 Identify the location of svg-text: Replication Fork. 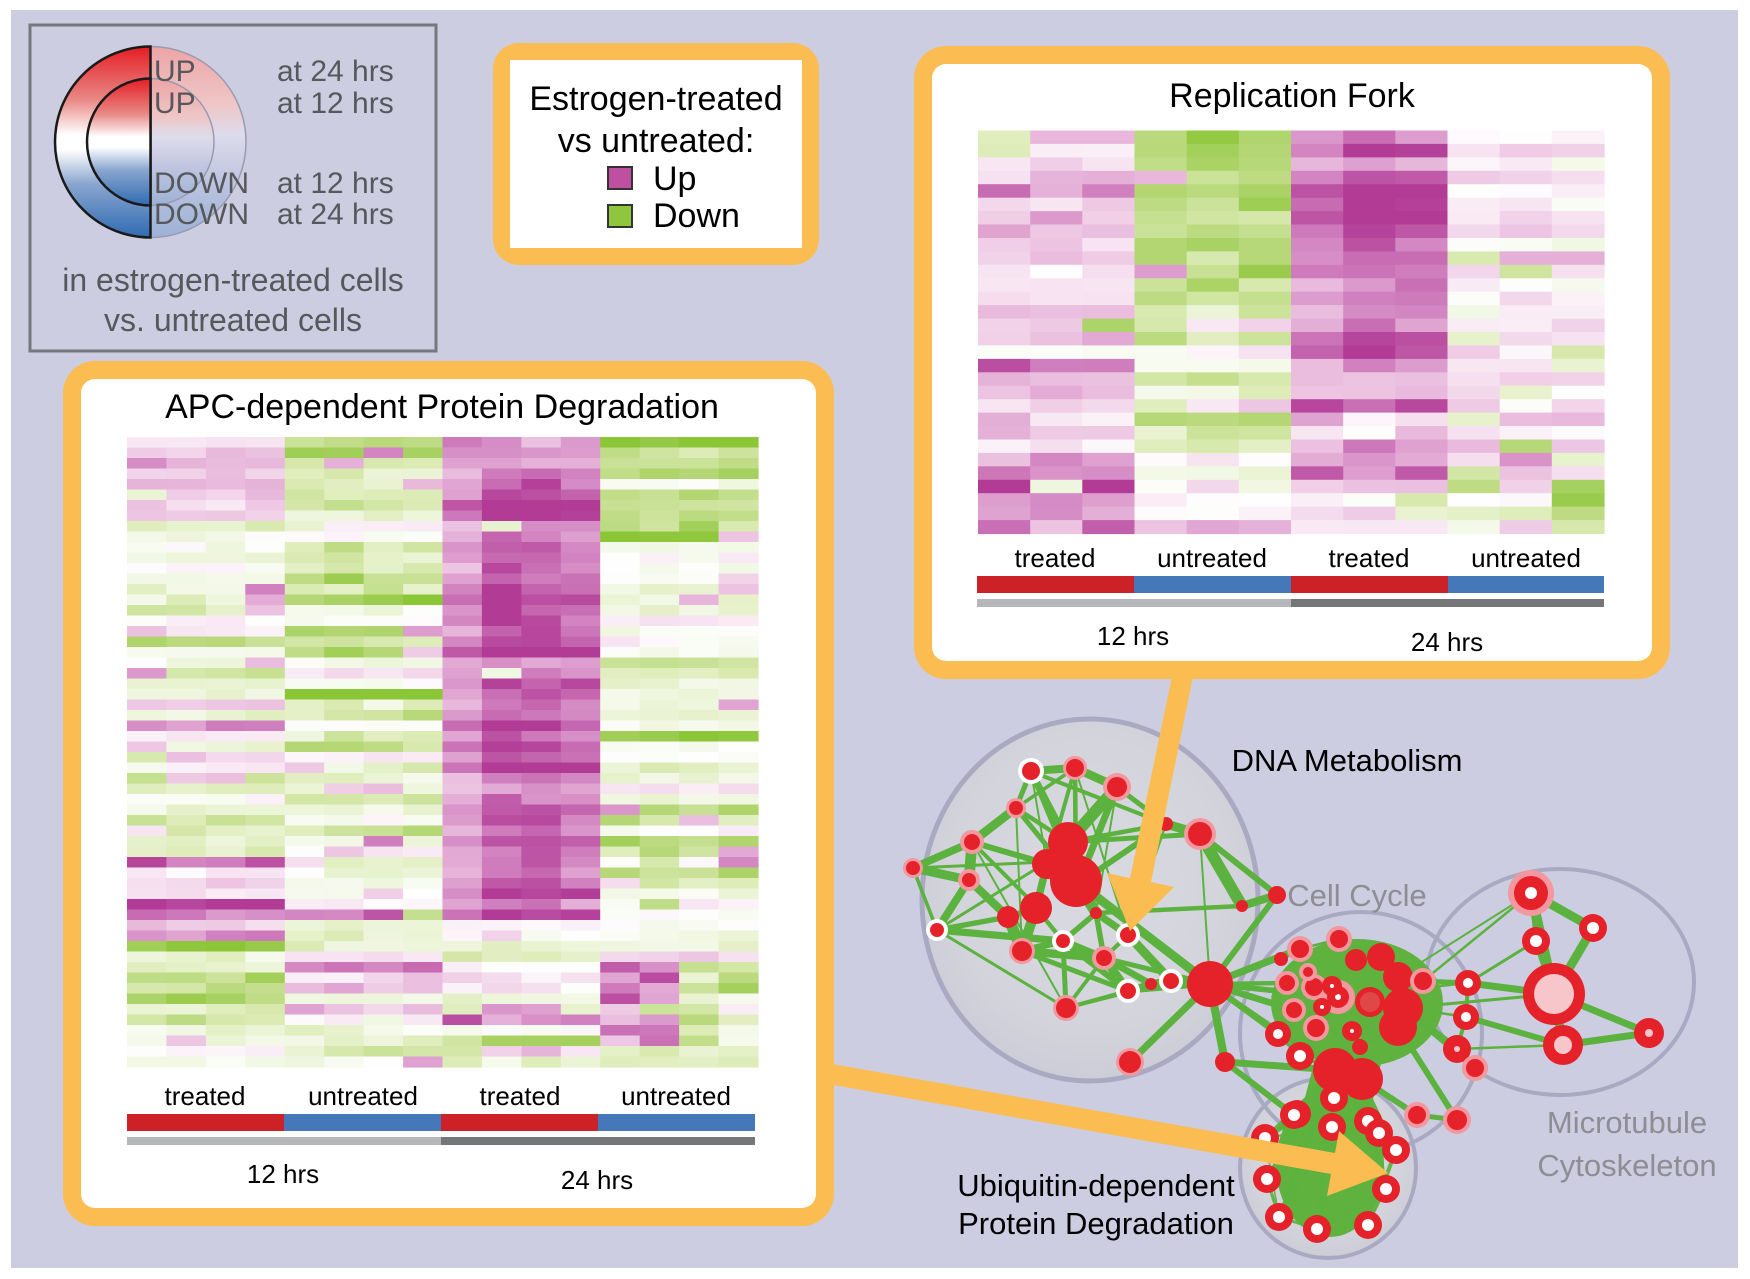
(1292, 96).